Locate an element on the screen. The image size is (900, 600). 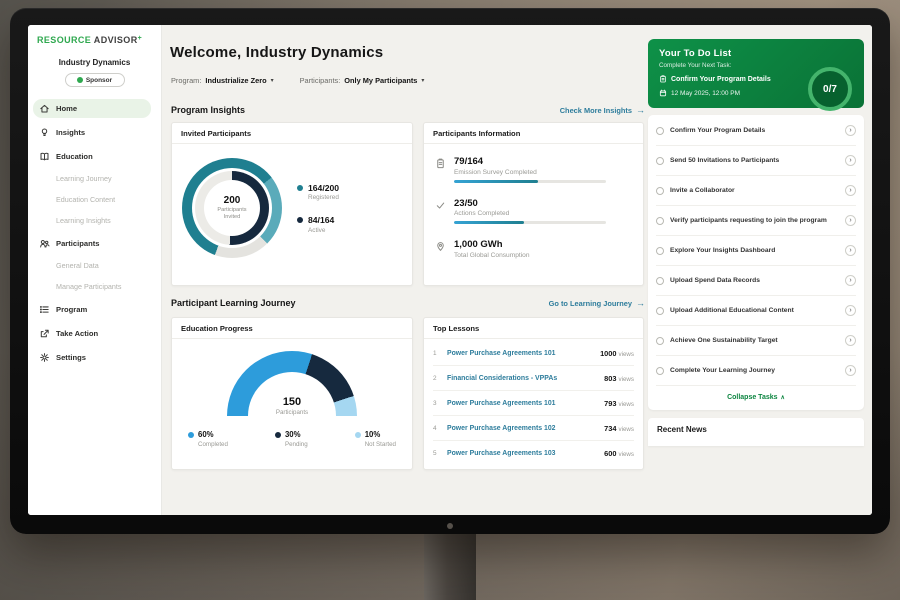
action-arrow-icon is located at coordinates (44, 333).